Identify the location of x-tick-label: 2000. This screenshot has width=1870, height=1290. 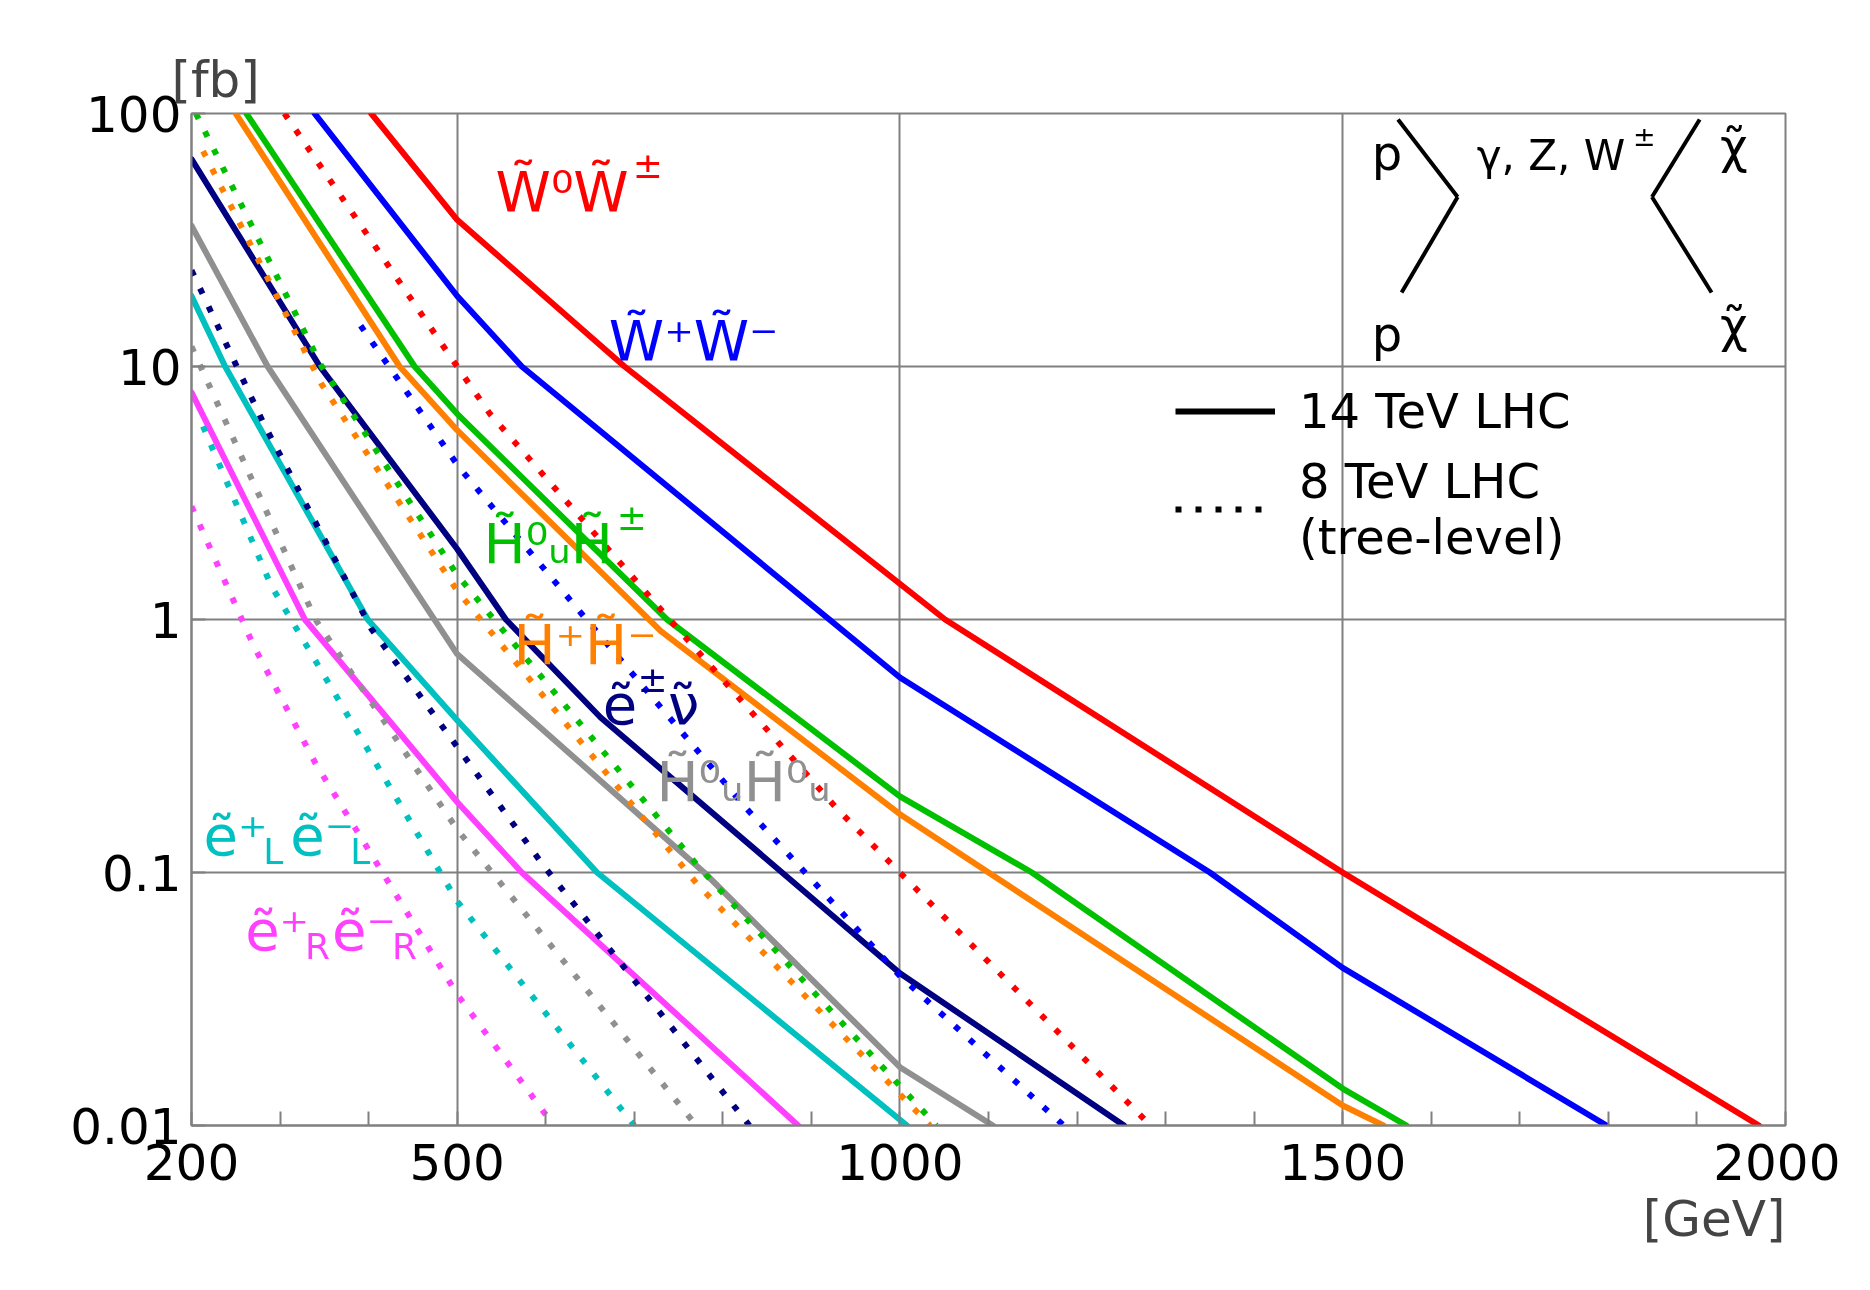
(1777, 1162).